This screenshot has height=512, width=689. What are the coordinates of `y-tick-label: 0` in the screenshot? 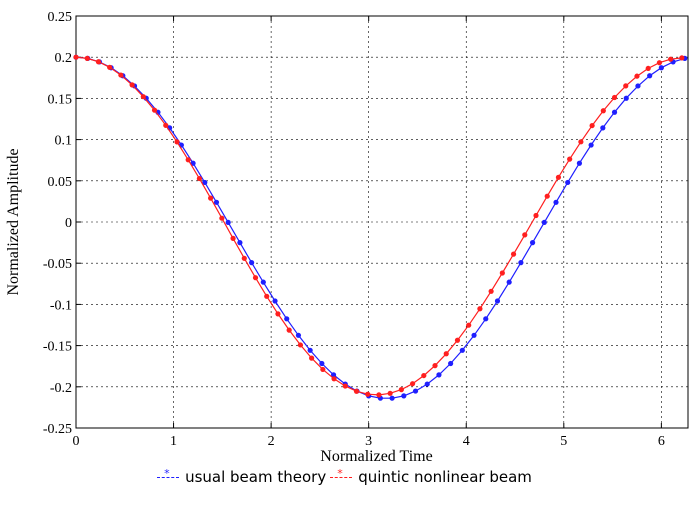 It's located at (68, 223).